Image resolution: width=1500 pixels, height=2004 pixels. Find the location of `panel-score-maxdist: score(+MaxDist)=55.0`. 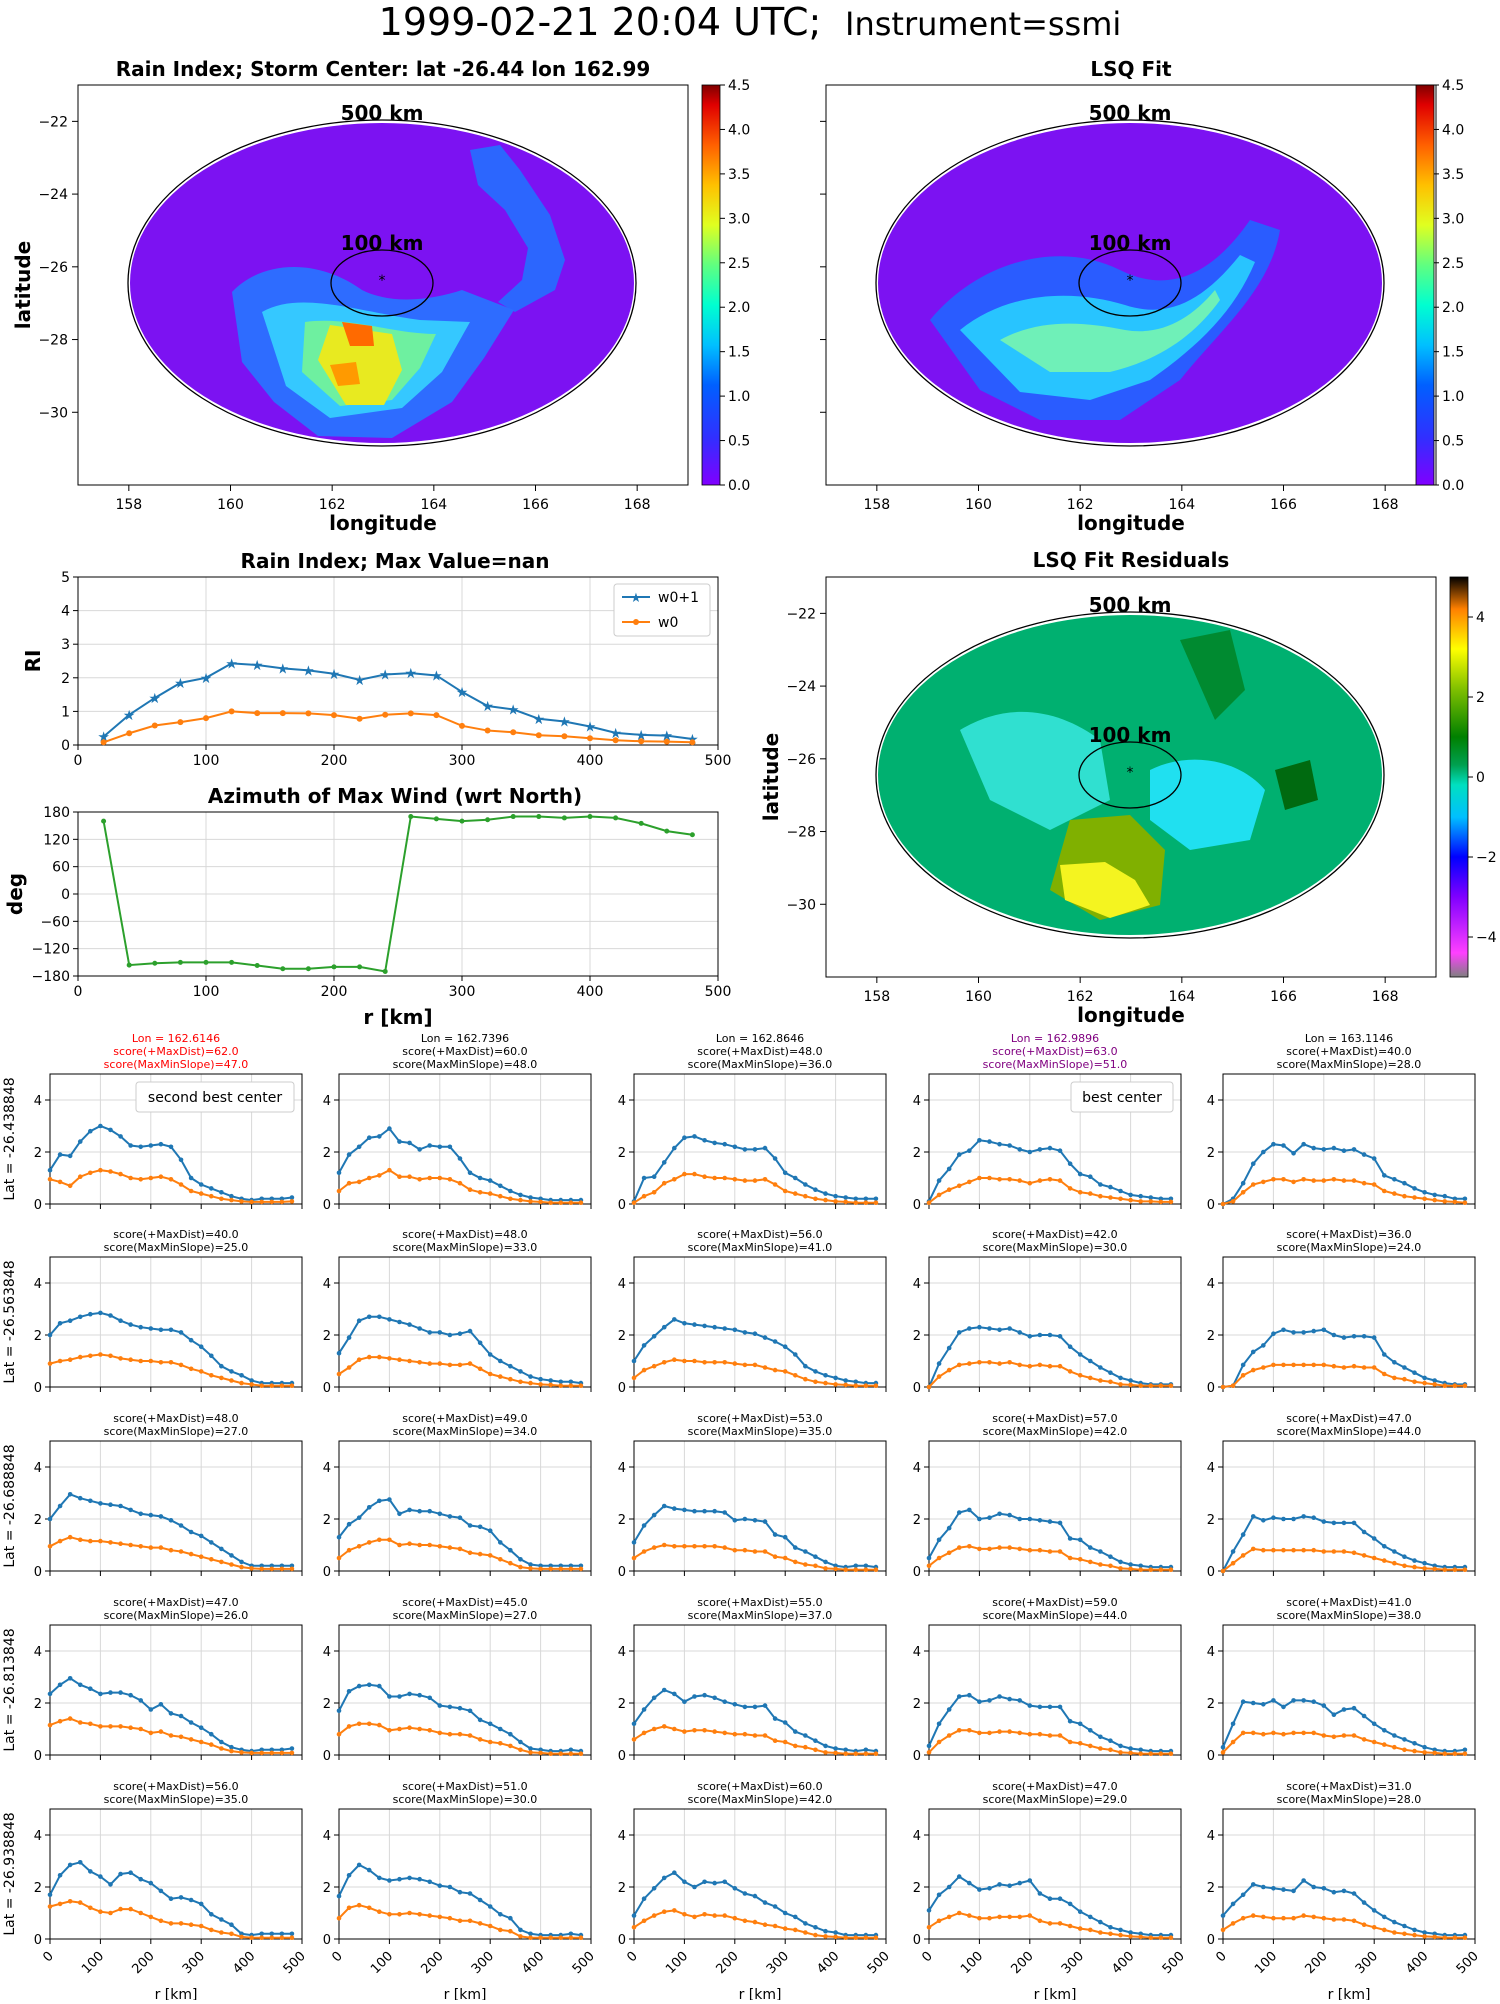

panel-score-maxdist: score(+MaxDist)=55.0 is located at coordinates (759, 1602).